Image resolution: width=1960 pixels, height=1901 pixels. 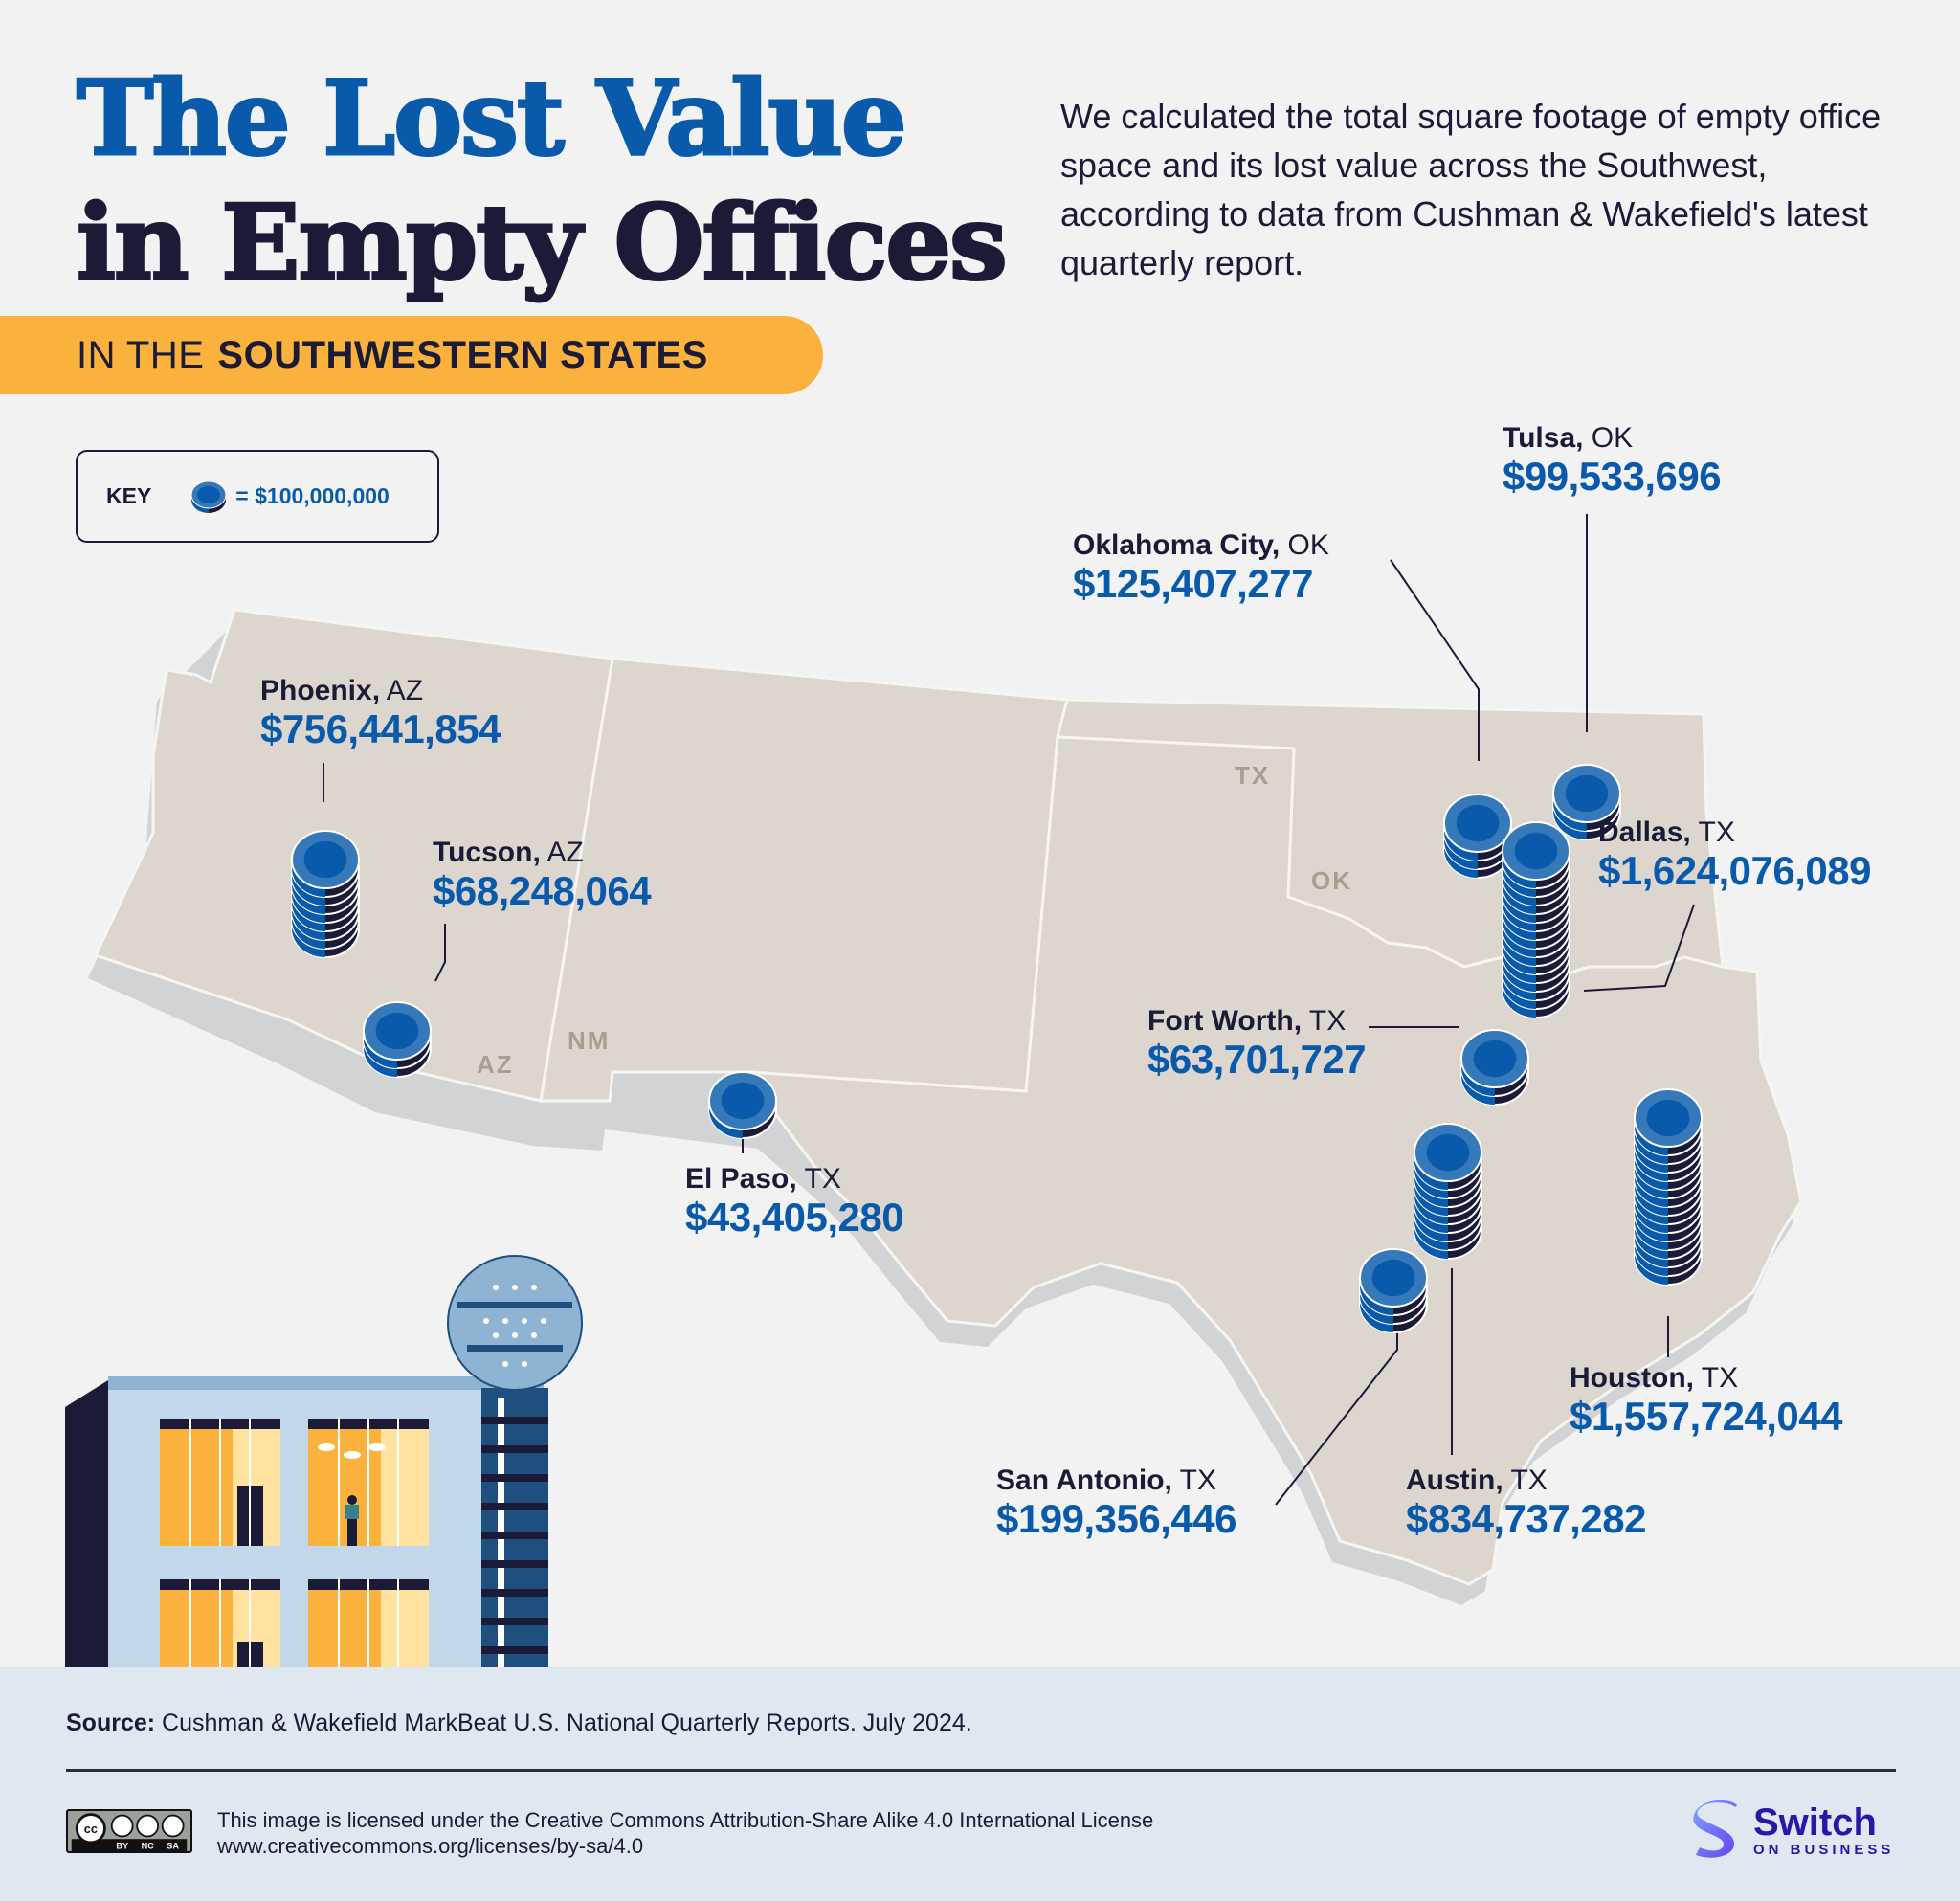 I want to click on nc-icon, so click(x=148, y=1826).